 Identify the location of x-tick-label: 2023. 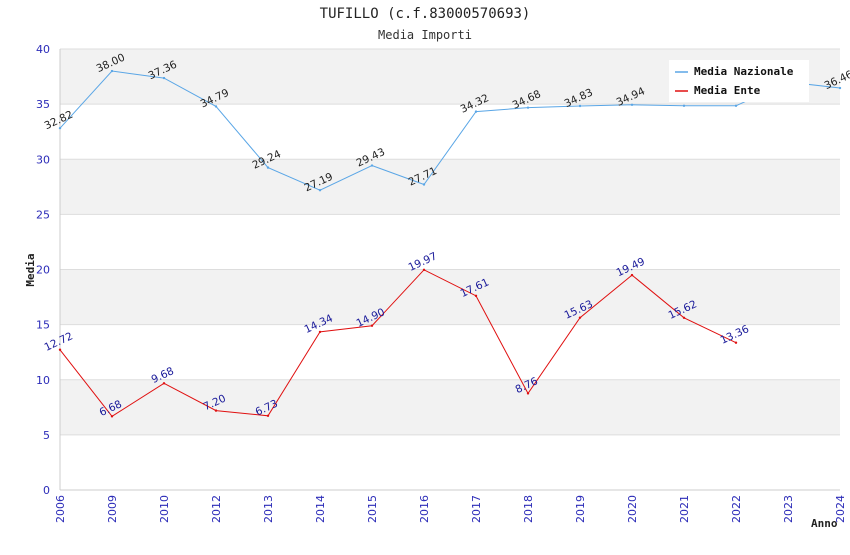
(788, 509).